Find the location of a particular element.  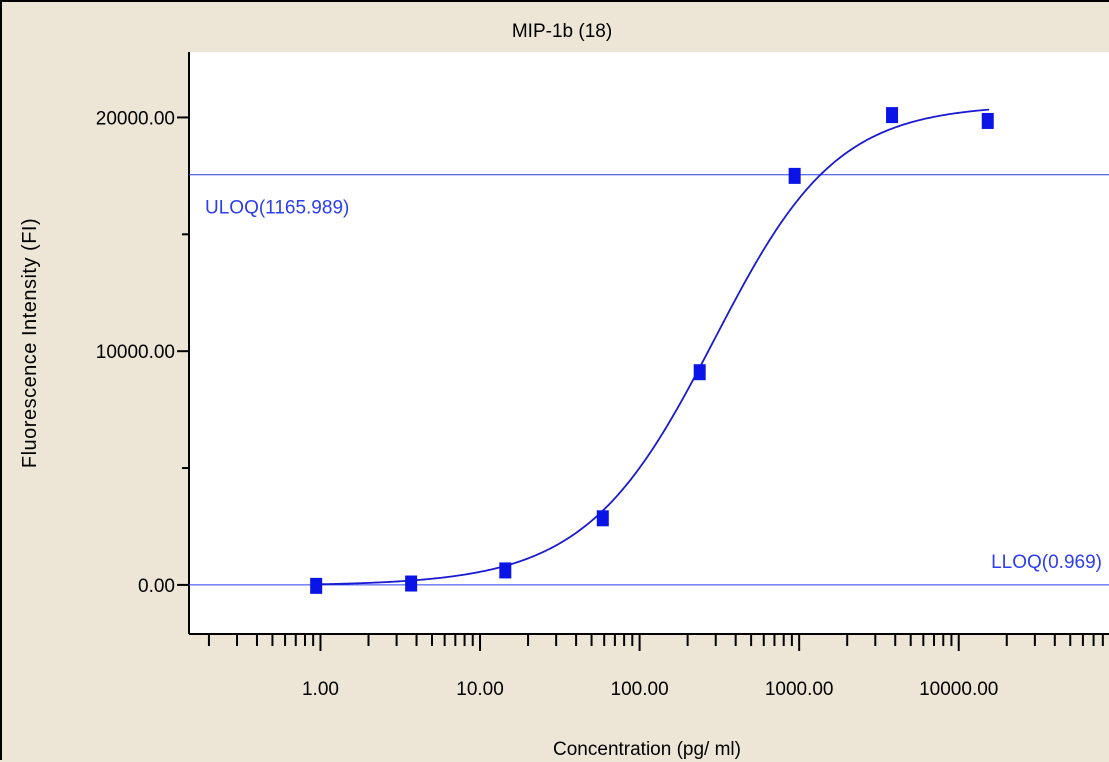

chart-title: MIP-1b (18) is located at coordinates (562, 31).